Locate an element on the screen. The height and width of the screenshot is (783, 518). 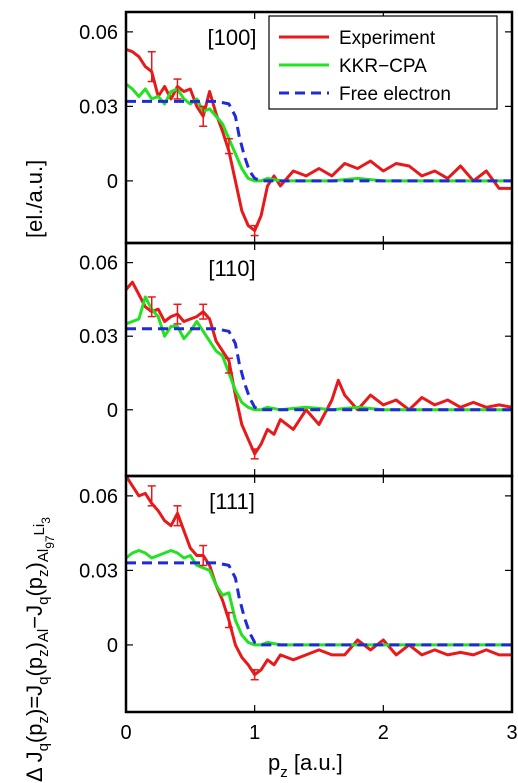
x-axis-label: pz [a.u.] is located at coordinates (305, 765).